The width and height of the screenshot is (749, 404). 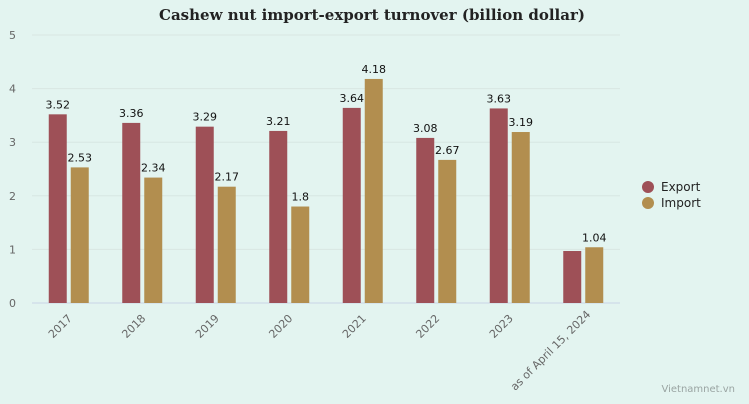 I want to click on x-tick-label: 2017, so click(x=60, y=326).